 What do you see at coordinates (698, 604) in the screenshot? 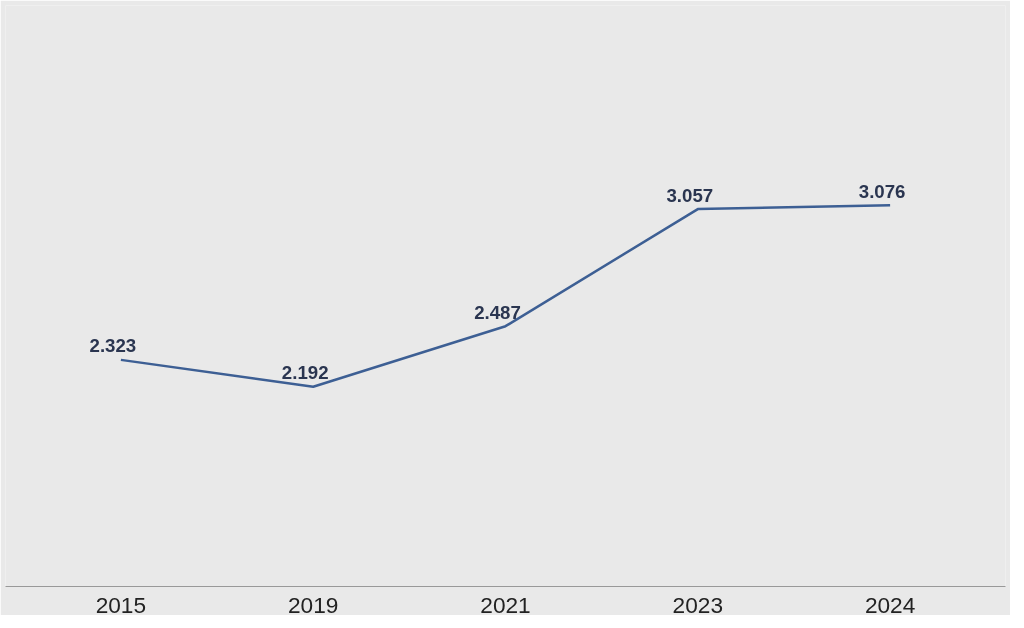
I see `x-tick-label: 2023` at bounding box center [698, 604].